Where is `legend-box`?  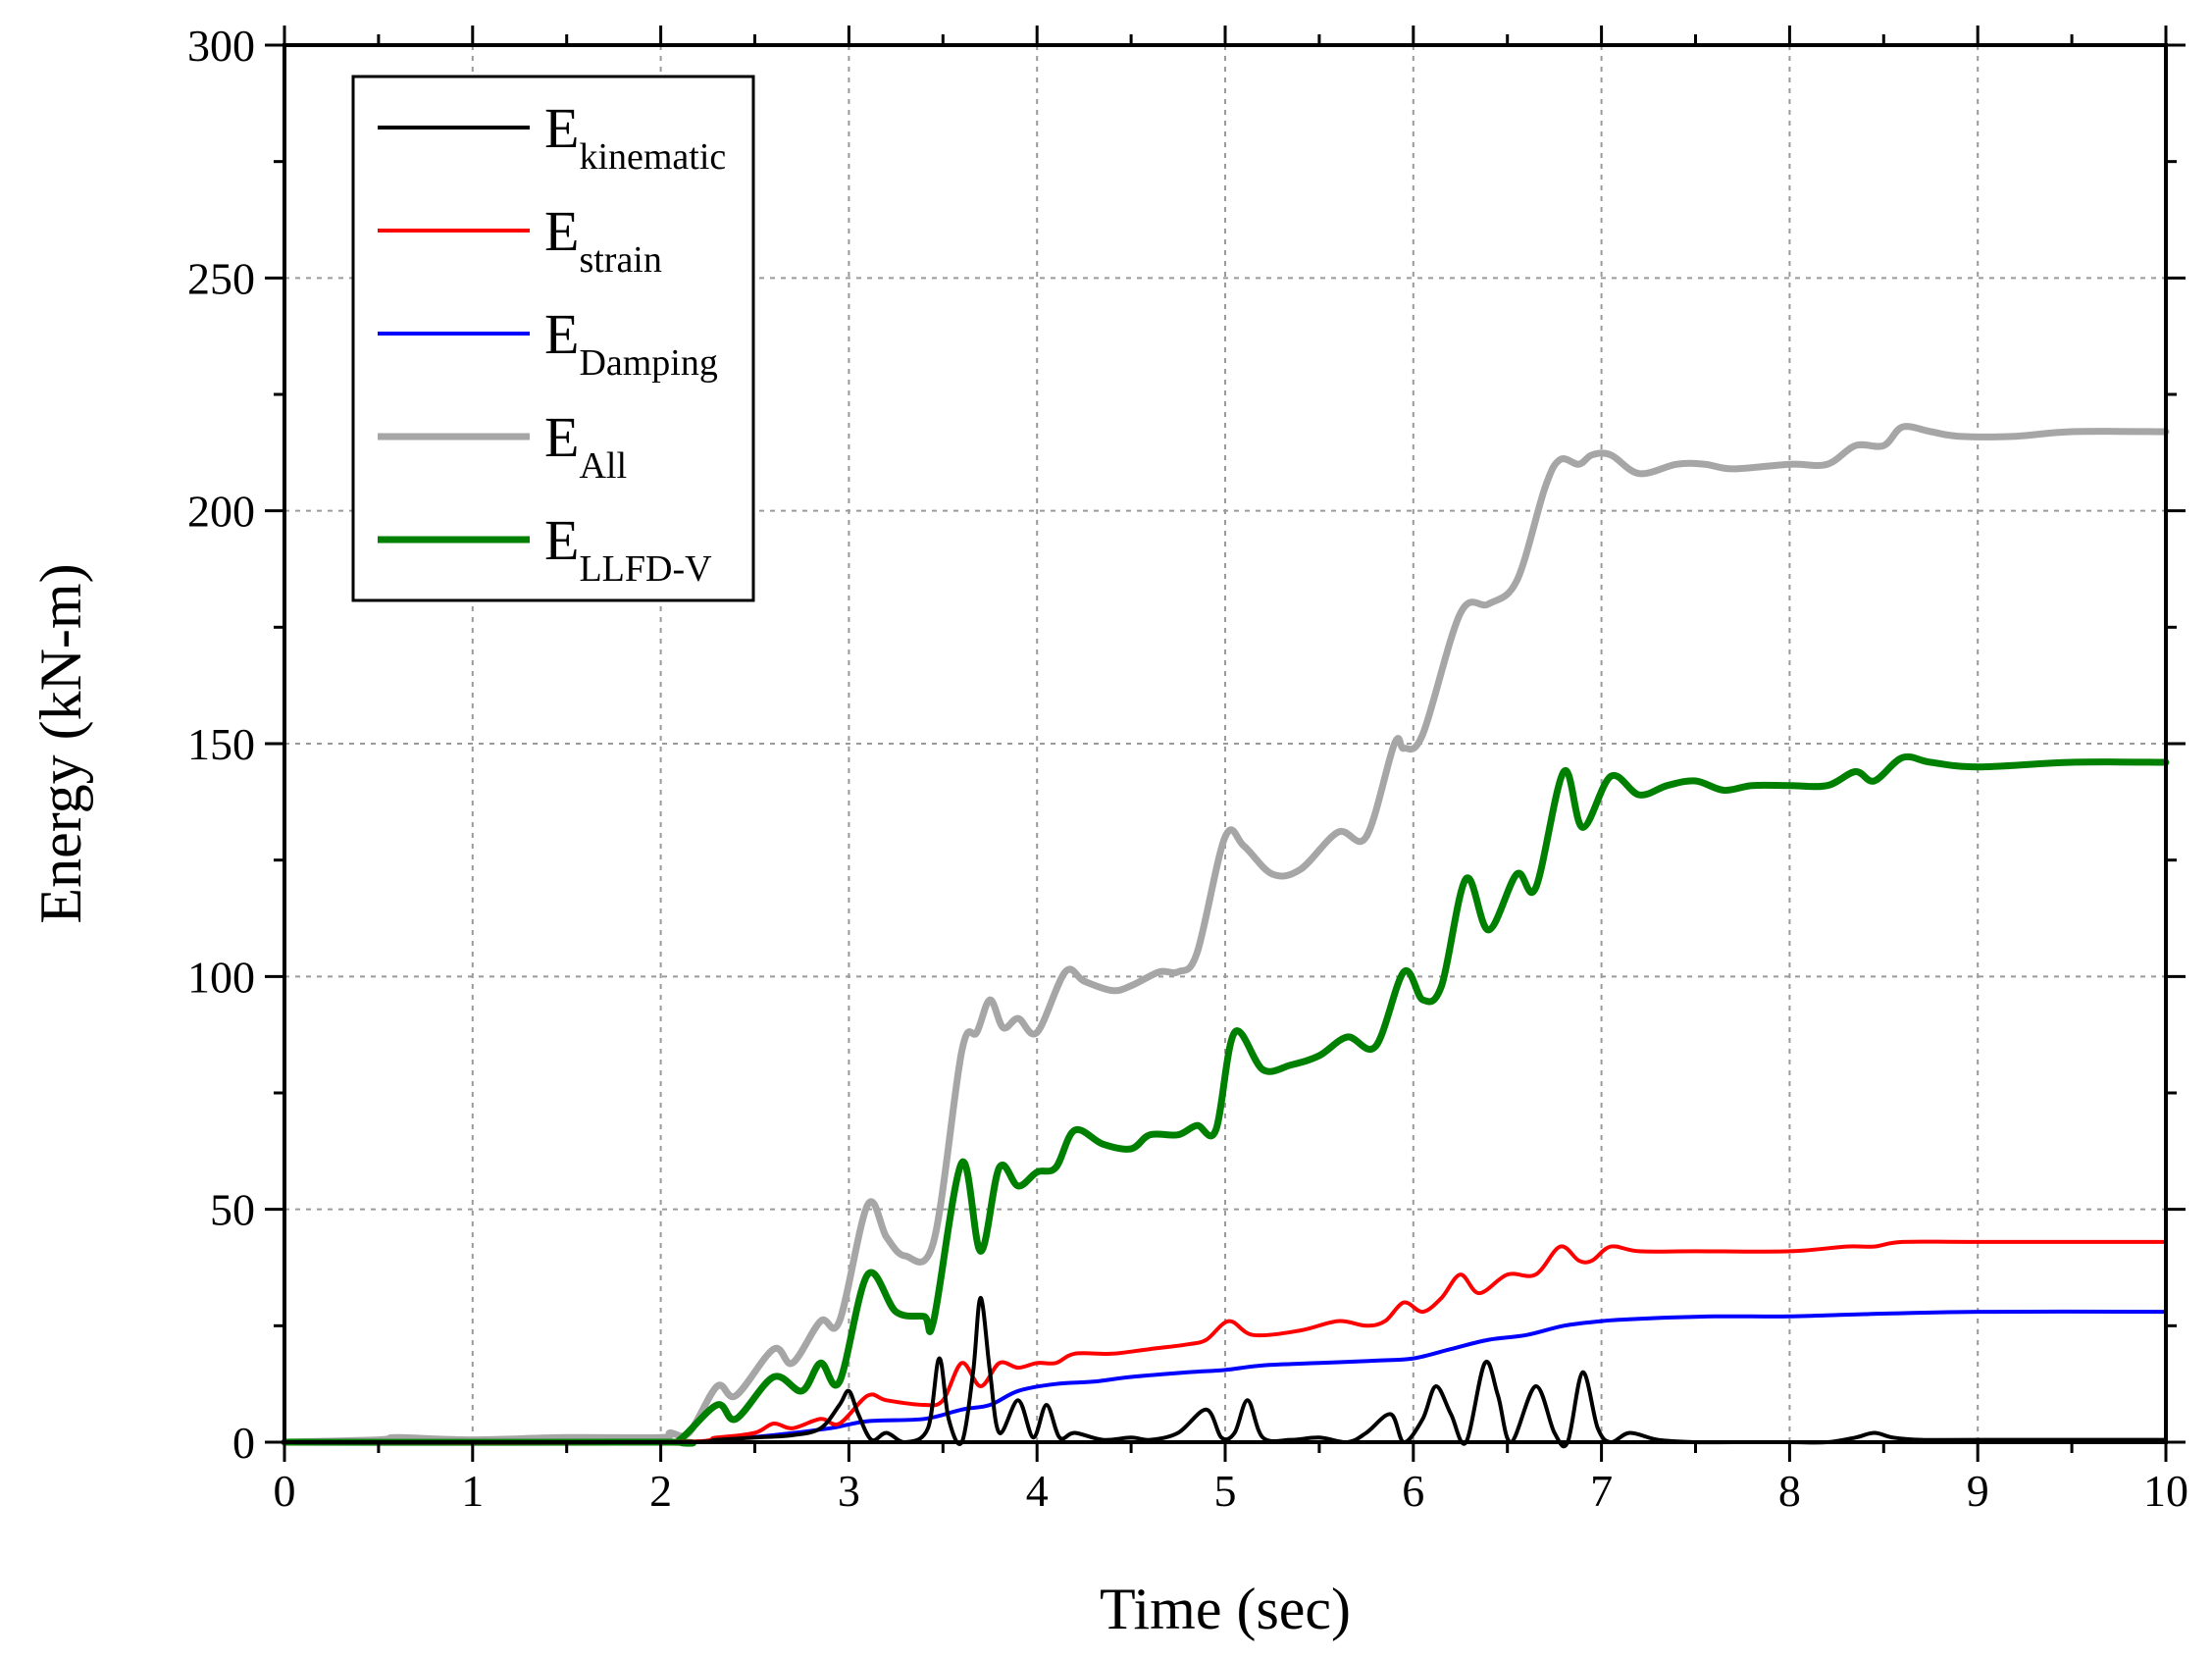
legend-box is located at coordinates (553, 338).